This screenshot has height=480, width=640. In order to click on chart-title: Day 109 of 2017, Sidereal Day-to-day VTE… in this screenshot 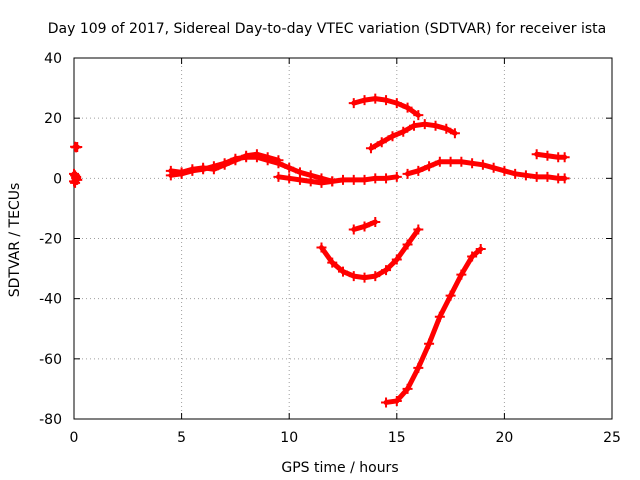, I will do `click(327, 29)`.